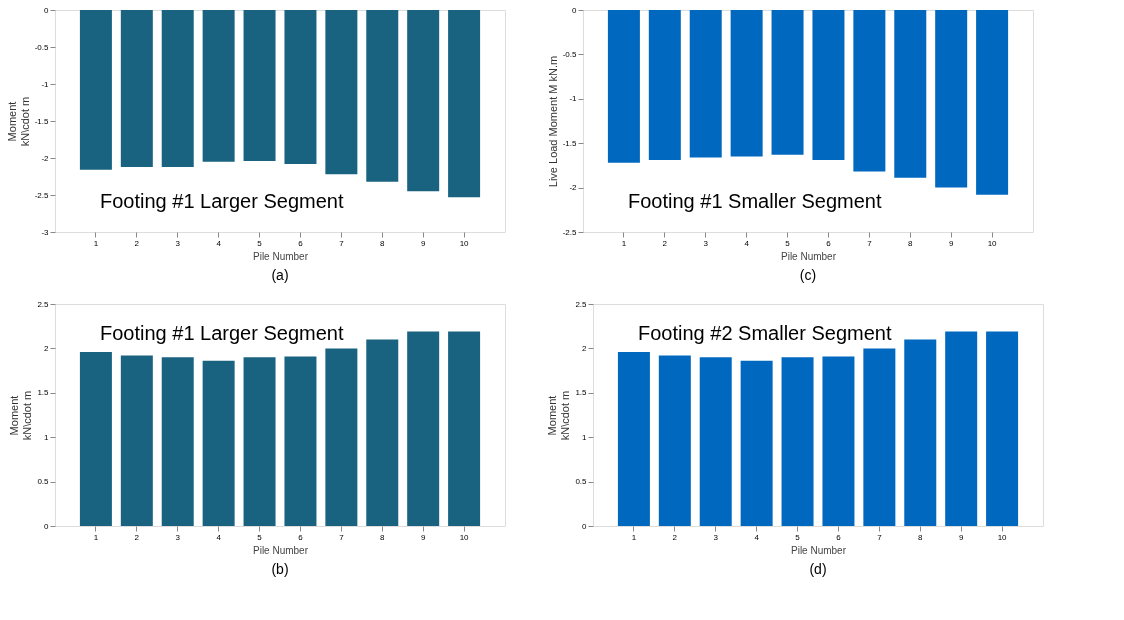 The height and width of the screenshot is (620, 1124). I want to click on y-axis-title: Live Load Moment M kN.m, so click(552, 121).